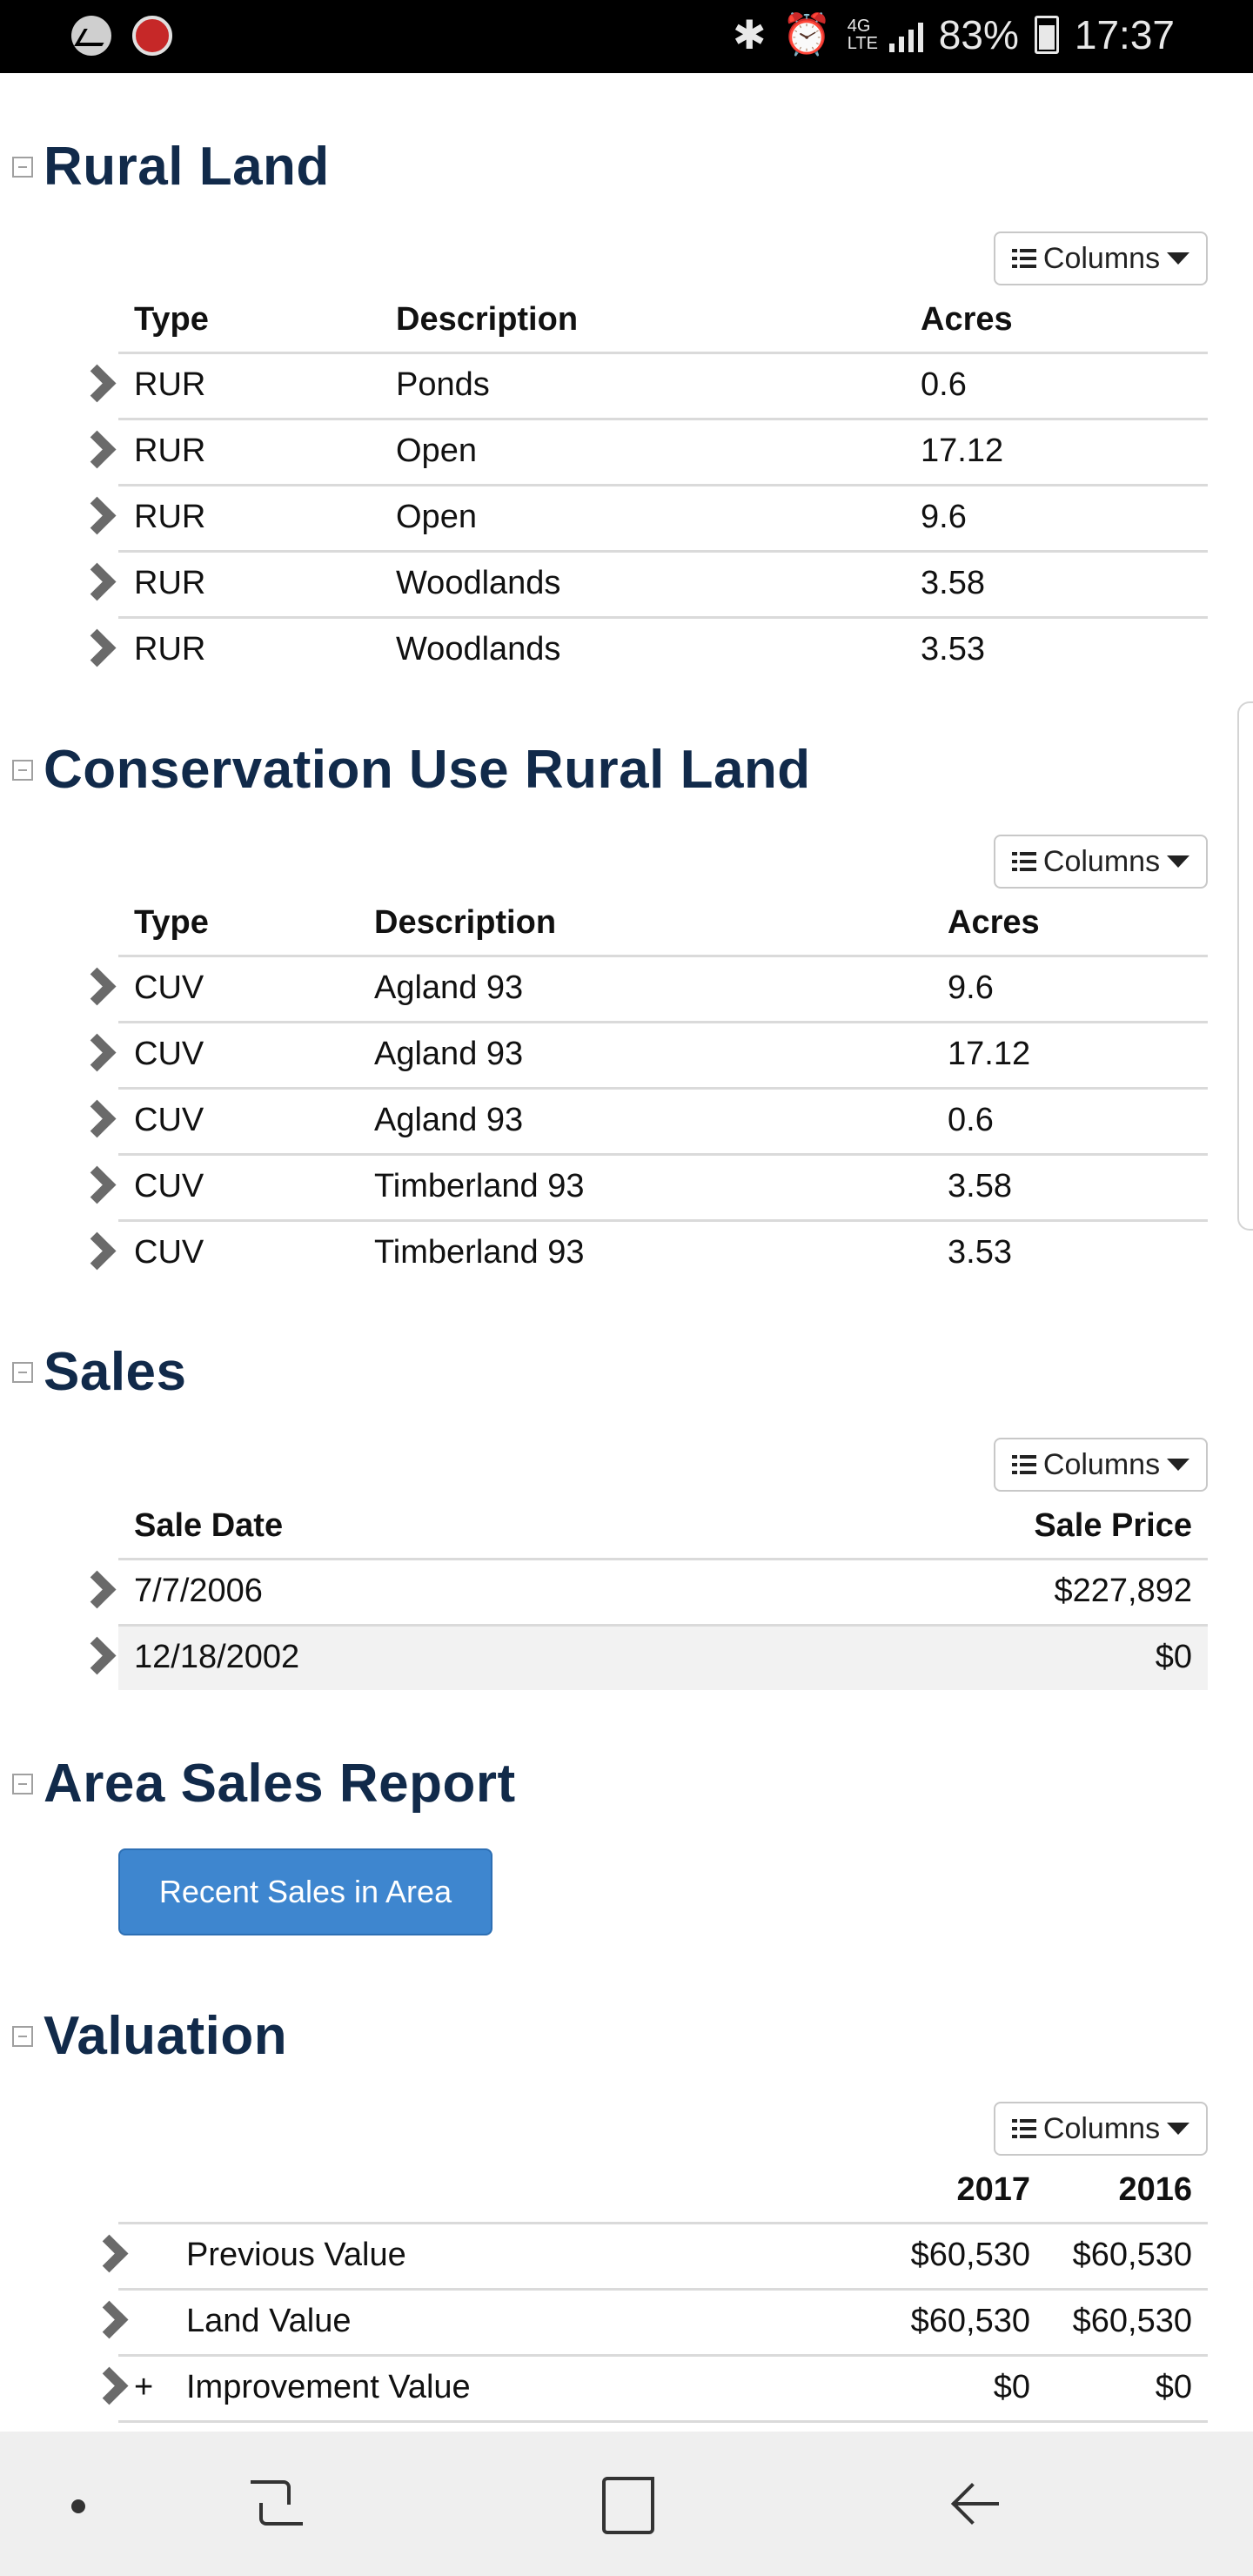 Image resolution: width=1253 pixels, height=2576 pixels. I want to click on table-row: CUV Agland 93 17.12, so click(642, 1057).